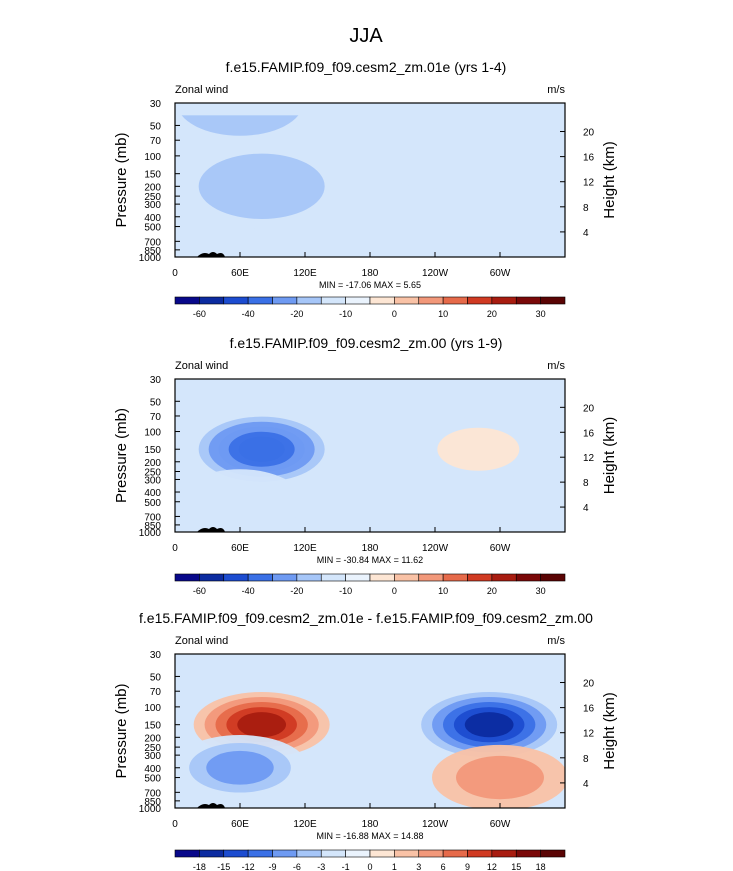 Image resolution: width=733 pixels, height=871 pixels. I want to click on colorbar-label: -9, so click(272, 866).